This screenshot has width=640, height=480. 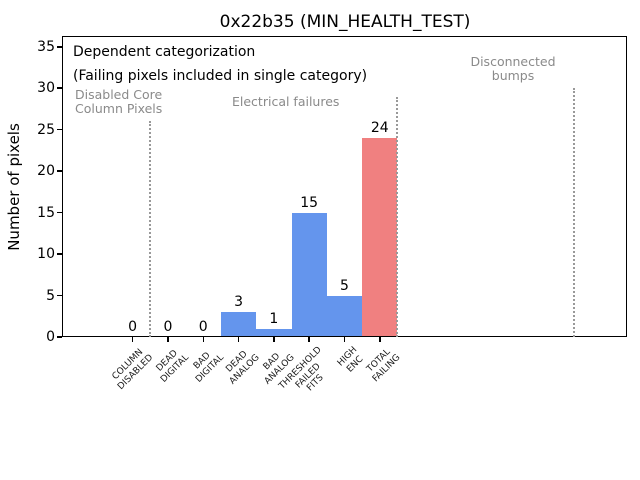 What do you see at coordinates (46, 212) in the screenshot?
I see `y-tick-label: 15` at bounding box center [46, 212].